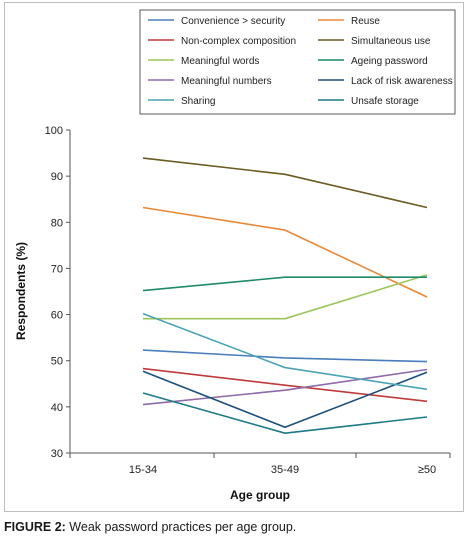  Describe the element at coordinates (35, 527) in the screenshot. I see `caption-label: FIGURE 2:` at that location.